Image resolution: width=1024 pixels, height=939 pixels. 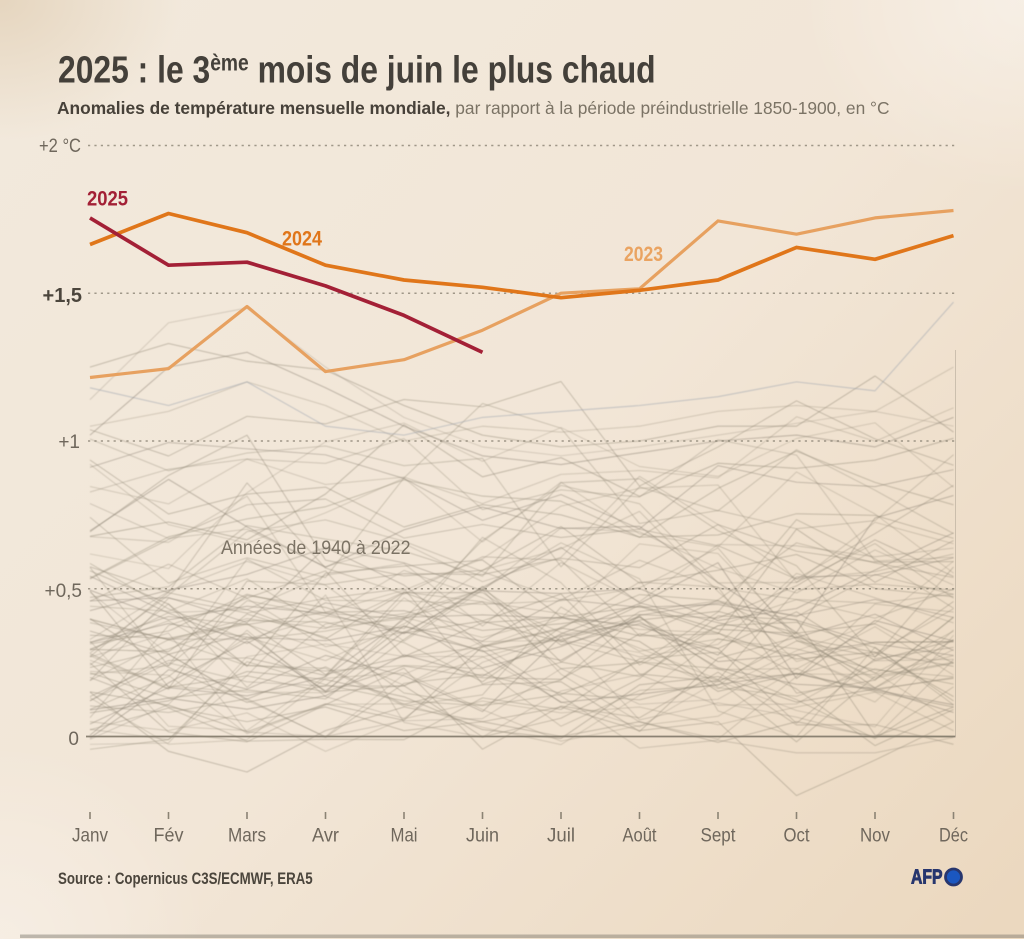 I want to click on svg-text: Mai, so click(x=404, y=836).